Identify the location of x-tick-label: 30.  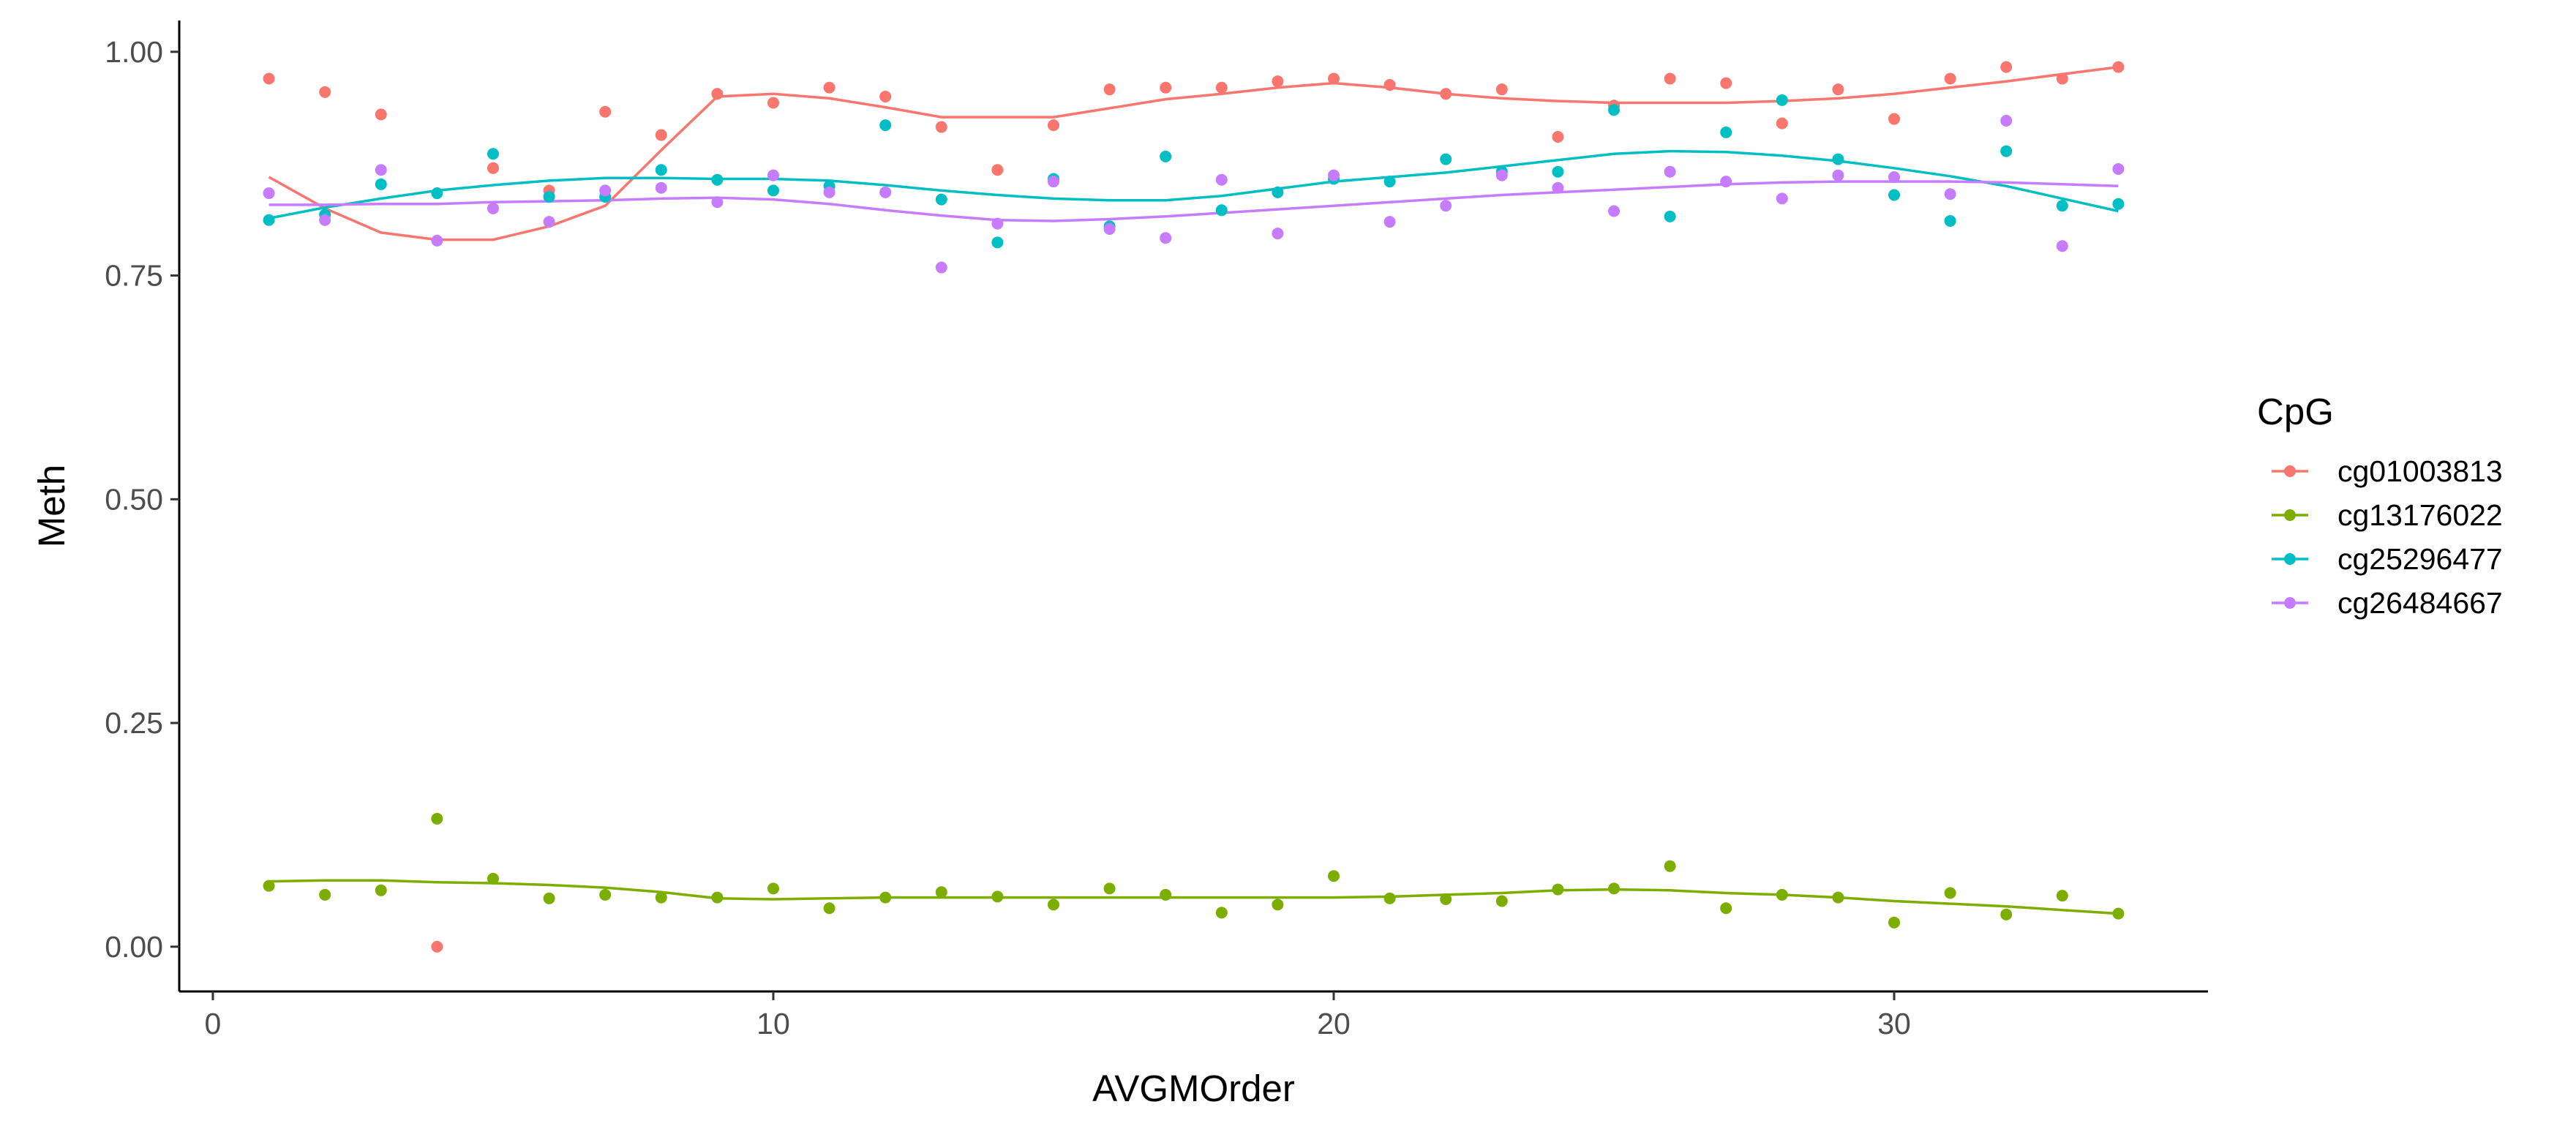
(1894, 1023).